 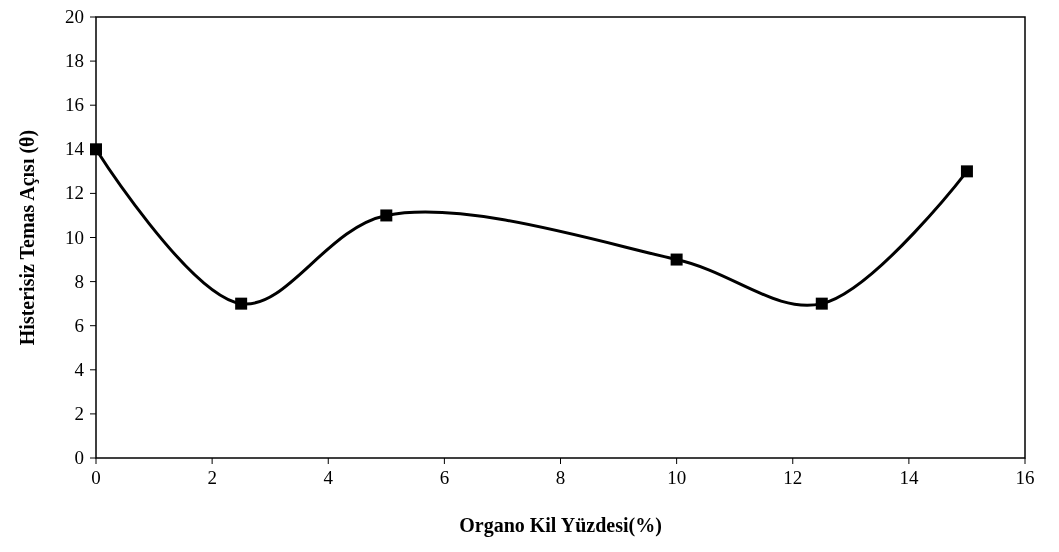 I want to click on y-axis-title: Histerisiz Temas Açısı (θ), so click(x=27, y=237).